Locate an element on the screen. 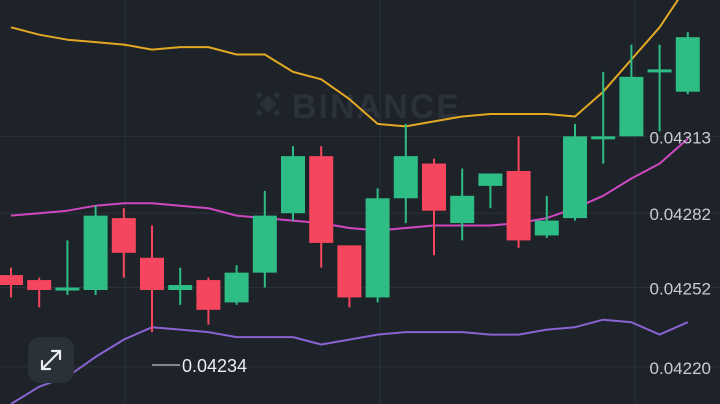  annotations: 0.04234 is located at coordinates (199, 366).